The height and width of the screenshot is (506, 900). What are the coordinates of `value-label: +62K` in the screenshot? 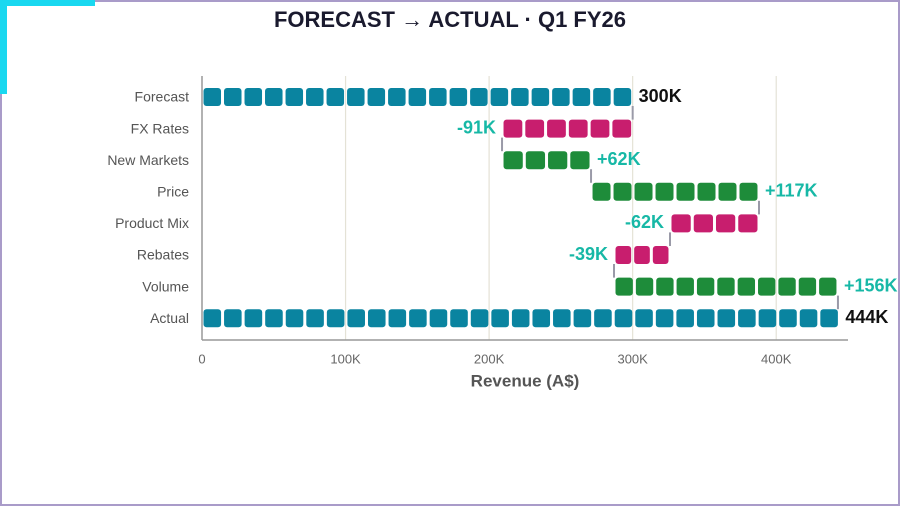 It's located at (619, 159).